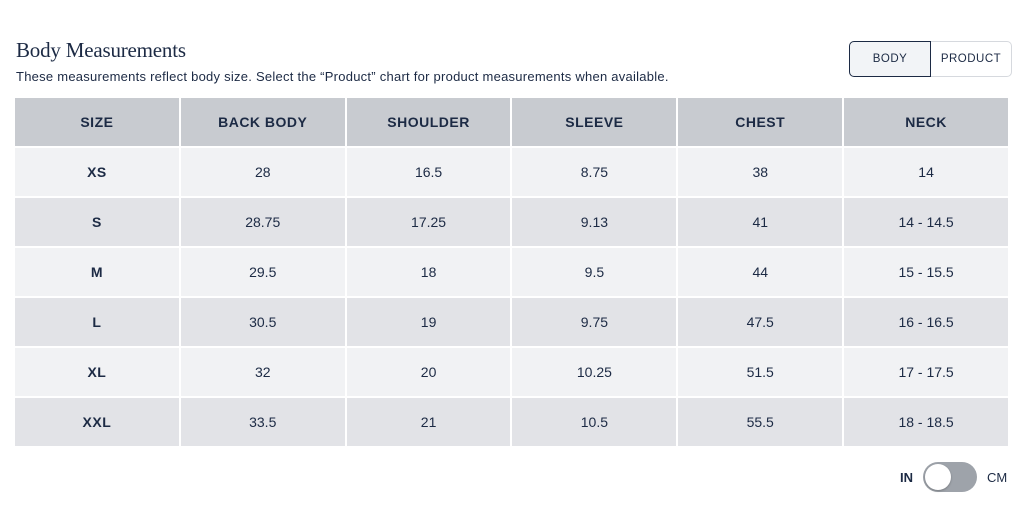  Describe the element at coordinates (971, 59) in the screenshot. I see `product-chart-button: PRODUCT` at that location.